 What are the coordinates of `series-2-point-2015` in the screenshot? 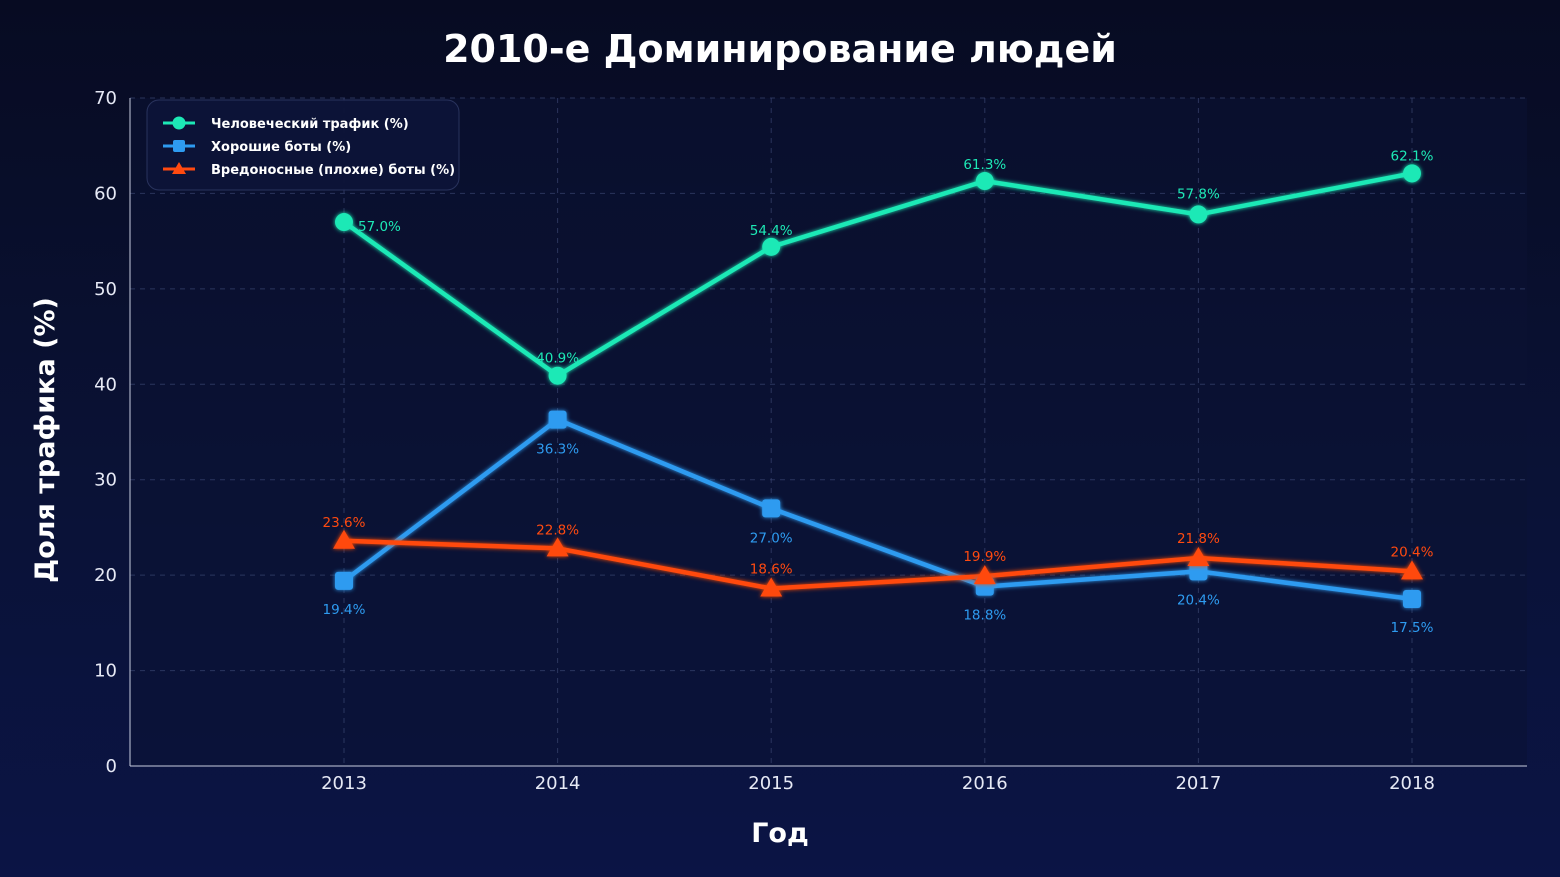 It's located at (771, 587).